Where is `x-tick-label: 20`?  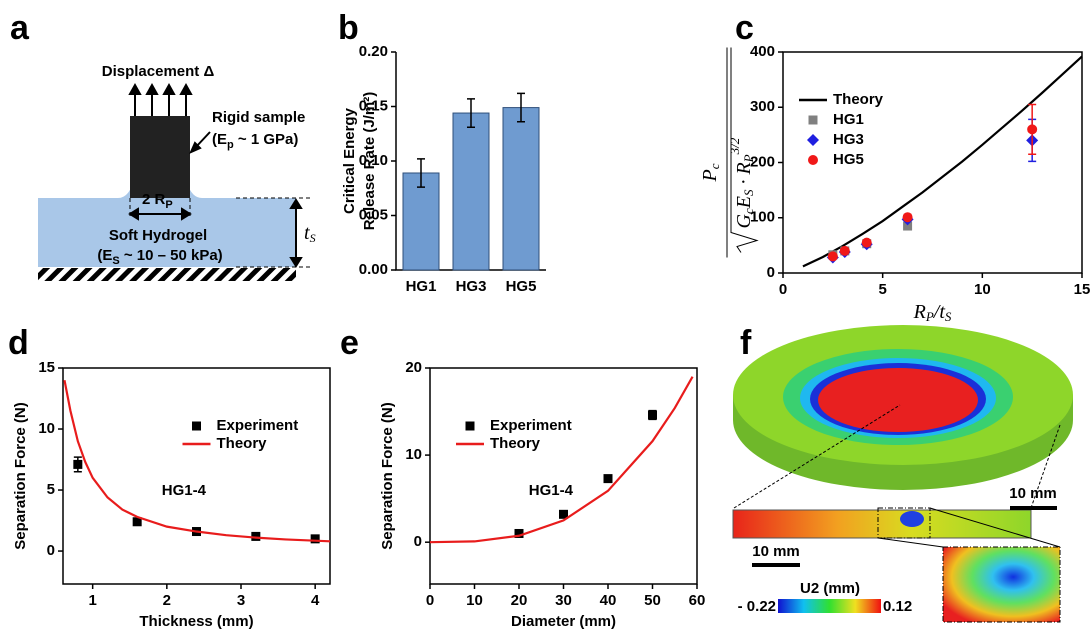 x-tick-label: 20 is located at coordinates (519, 600).